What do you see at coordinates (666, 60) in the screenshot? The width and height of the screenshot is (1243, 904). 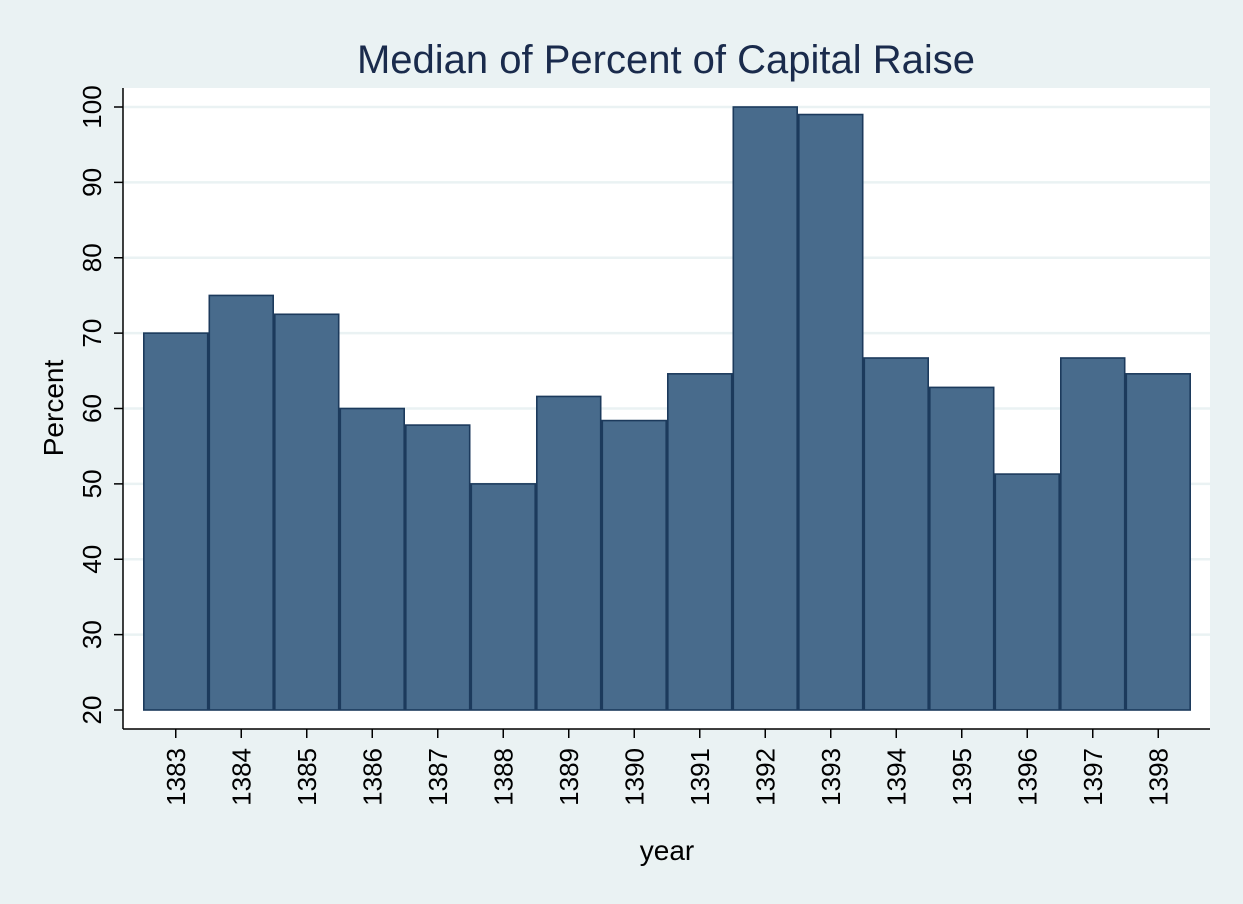 I see `chart-title: Median of Percent of Capital Raise` at bounding box center [666, 60].